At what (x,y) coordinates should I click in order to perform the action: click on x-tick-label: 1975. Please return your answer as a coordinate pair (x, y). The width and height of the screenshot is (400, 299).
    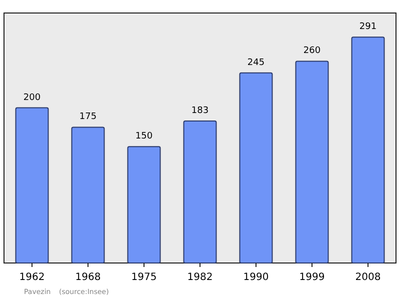
    Looking at the image, I should click on (144, 277).